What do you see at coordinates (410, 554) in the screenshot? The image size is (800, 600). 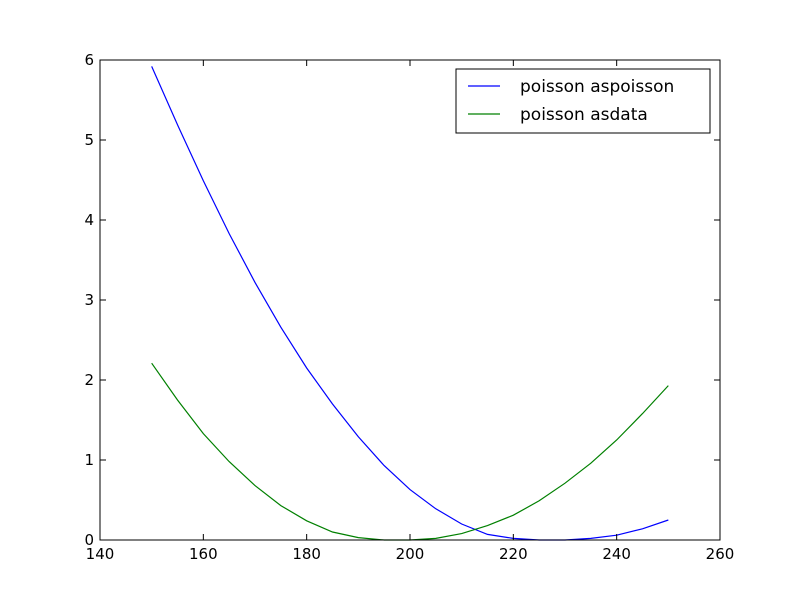 I see `x-tick-label: 200` at bounding box center [410, 554].